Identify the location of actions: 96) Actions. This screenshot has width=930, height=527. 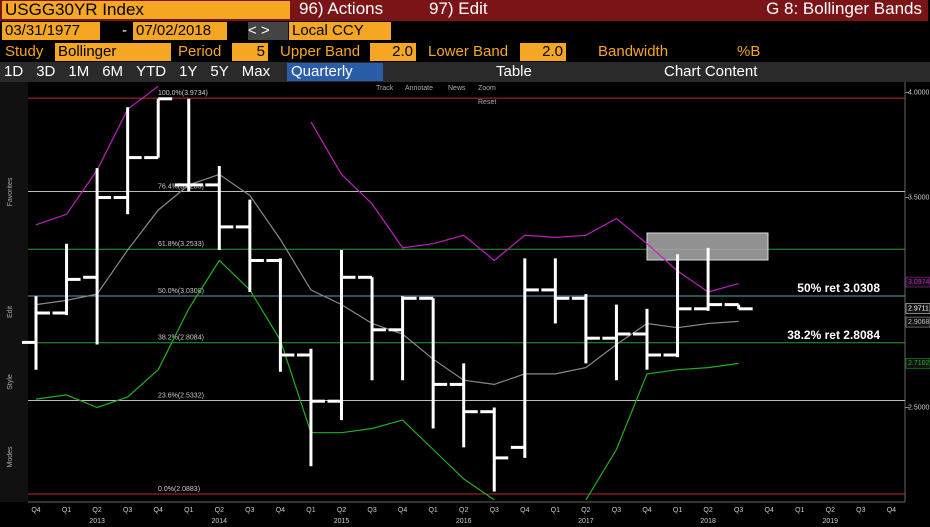
(361, 10).